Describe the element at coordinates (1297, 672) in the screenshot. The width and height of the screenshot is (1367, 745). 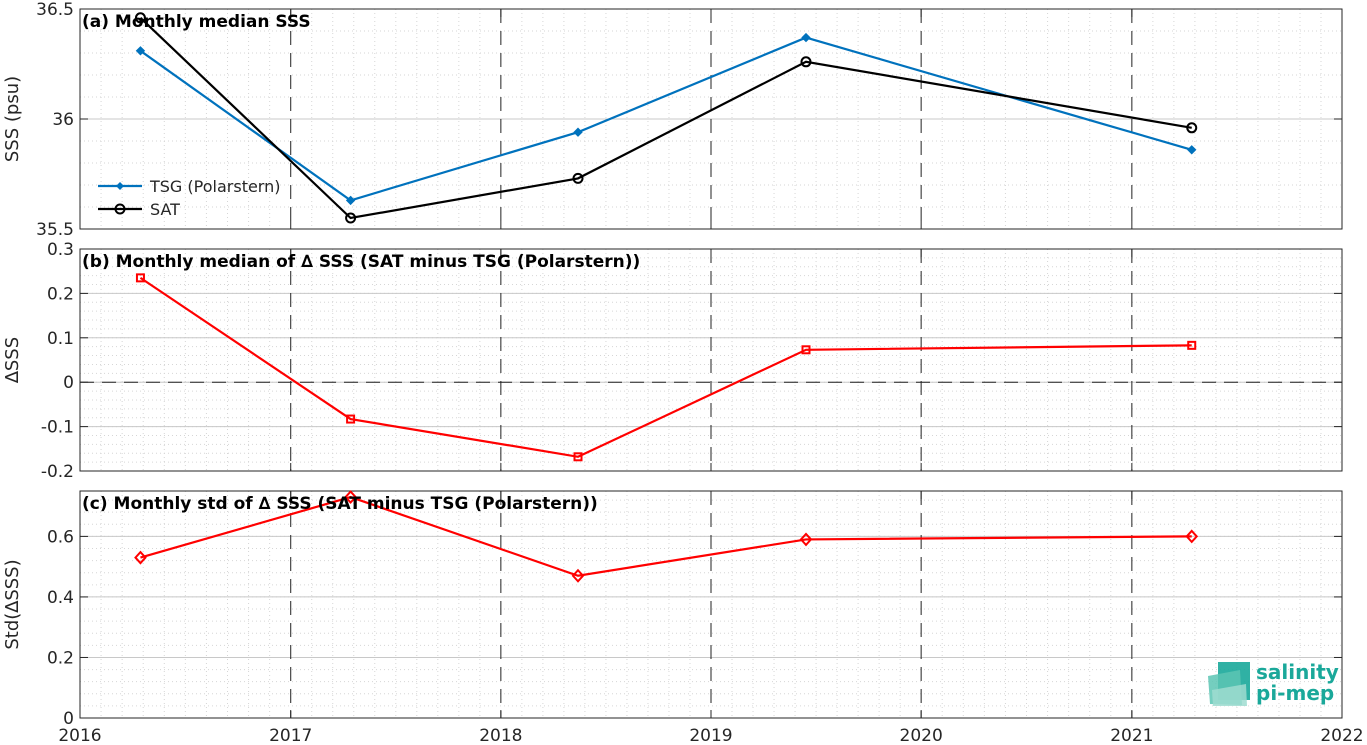
I see `logo-text-salinity: salinity` at that location.